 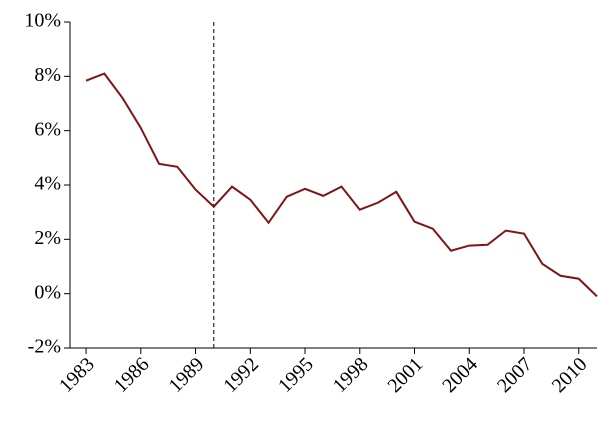 What do you see at coordinates (351, 375) in the screenshot?
I see `x-tick-label: 1998` at bounding box center [351, 375].